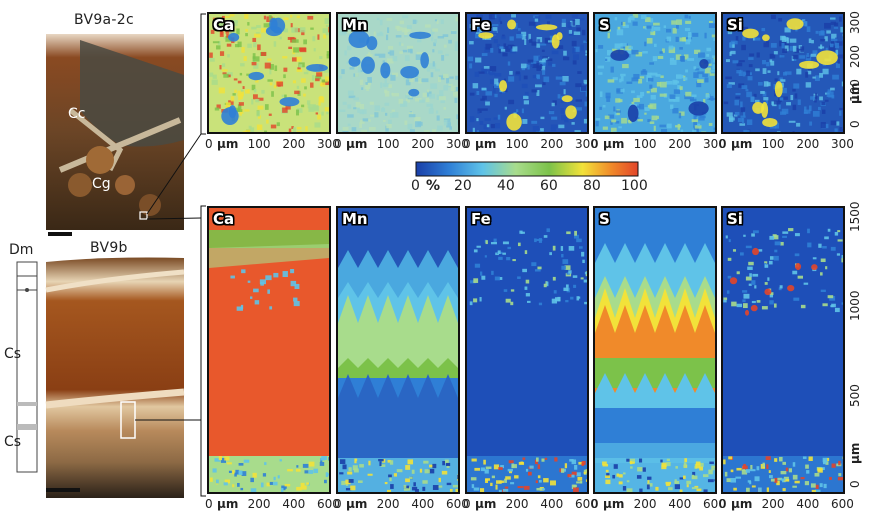  Describe the element at coordinates (481, 219) in the screenshot. I see `map-label-bottom-fe: Fe` at that location.